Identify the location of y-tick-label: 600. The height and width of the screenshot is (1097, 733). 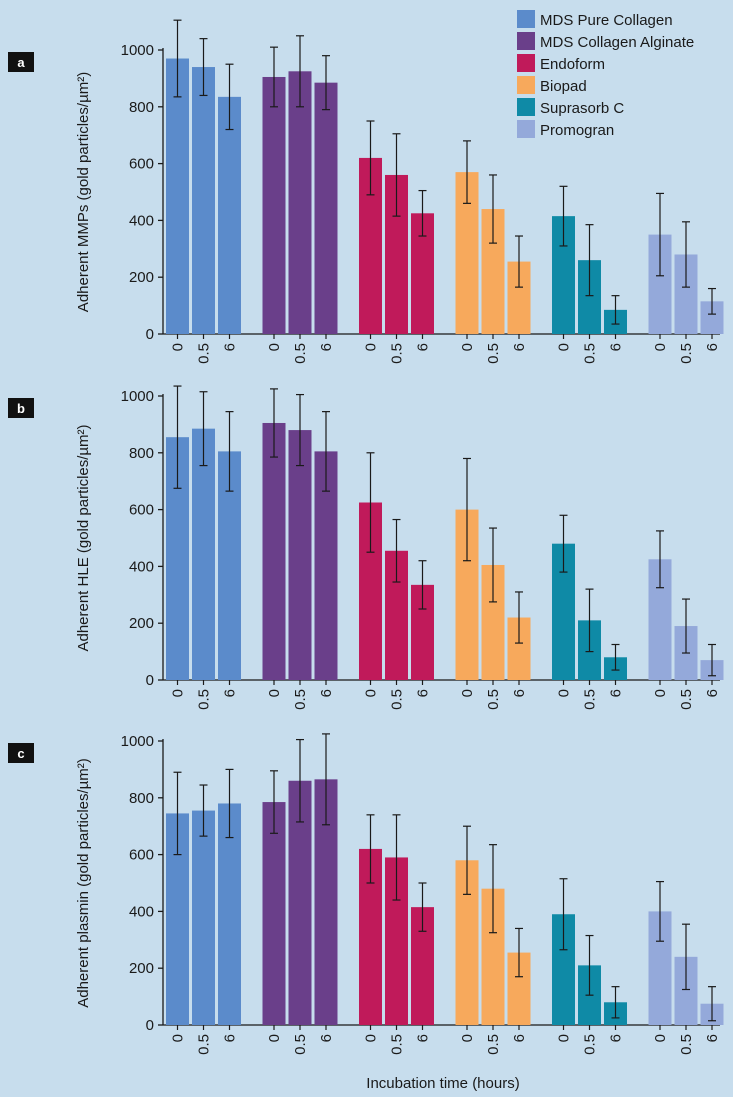
(141, 855).